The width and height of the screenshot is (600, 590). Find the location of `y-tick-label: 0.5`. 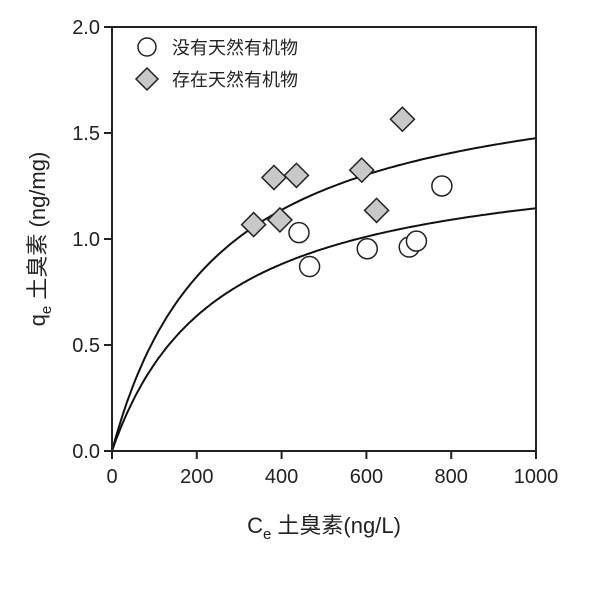

y-tick-label: 0.5 is located at coordinates (86, 346).